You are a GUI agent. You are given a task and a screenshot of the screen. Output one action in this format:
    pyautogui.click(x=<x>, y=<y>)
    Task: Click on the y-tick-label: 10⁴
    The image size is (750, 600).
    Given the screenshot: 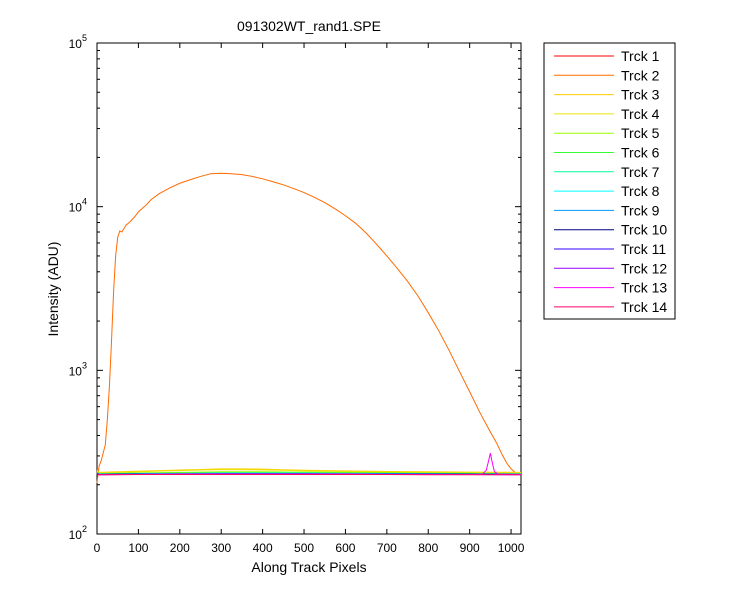 What is the action you would take?
    pyautogui.click(x=78, y=206)
    